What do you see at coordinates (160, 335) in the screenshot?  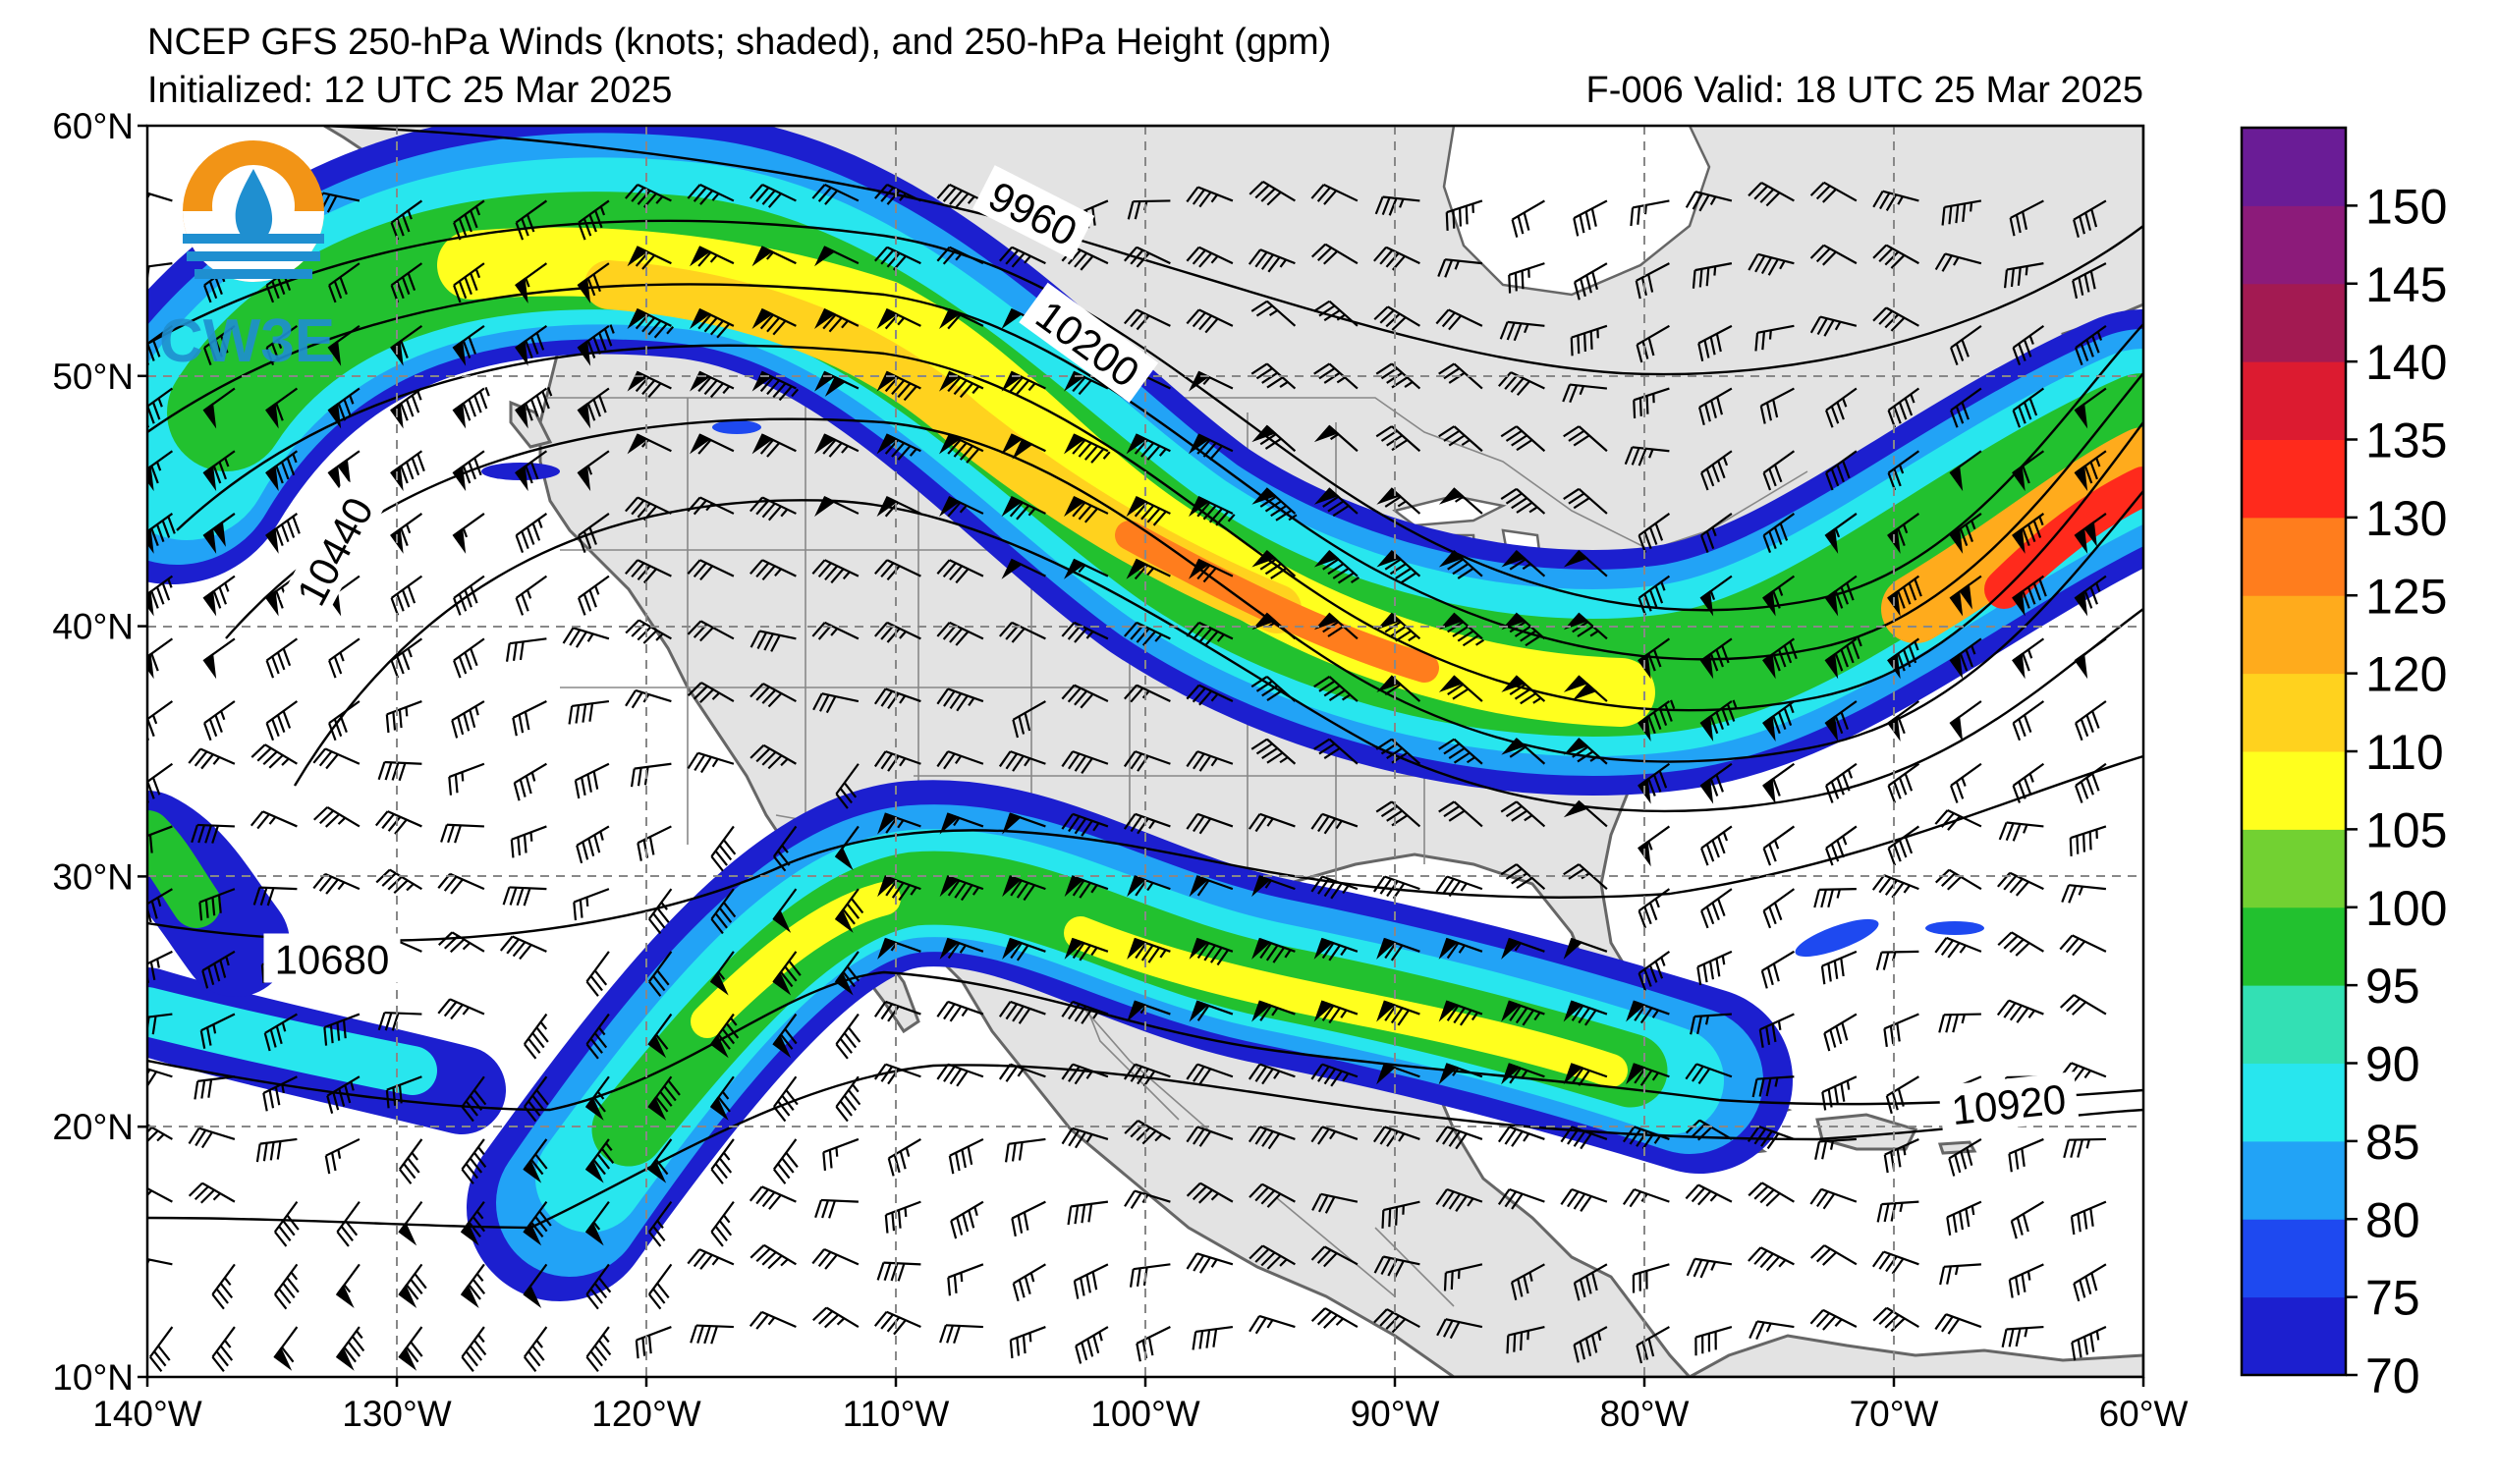 I see `wind-barb-staff` at bounding box center [160, 335].